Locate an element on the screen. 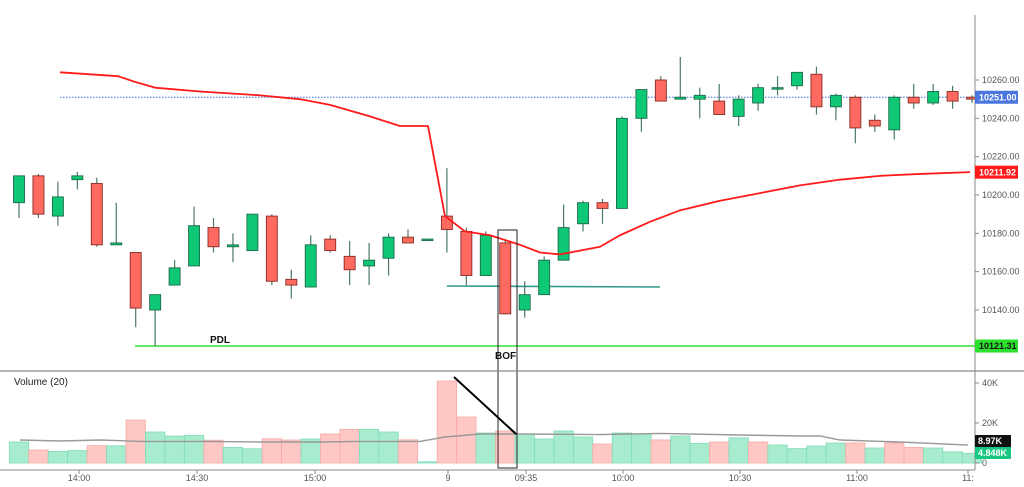 The height and width of the screenshot is (487, 1024). bof-level-line is located at coordinates (553, 286).